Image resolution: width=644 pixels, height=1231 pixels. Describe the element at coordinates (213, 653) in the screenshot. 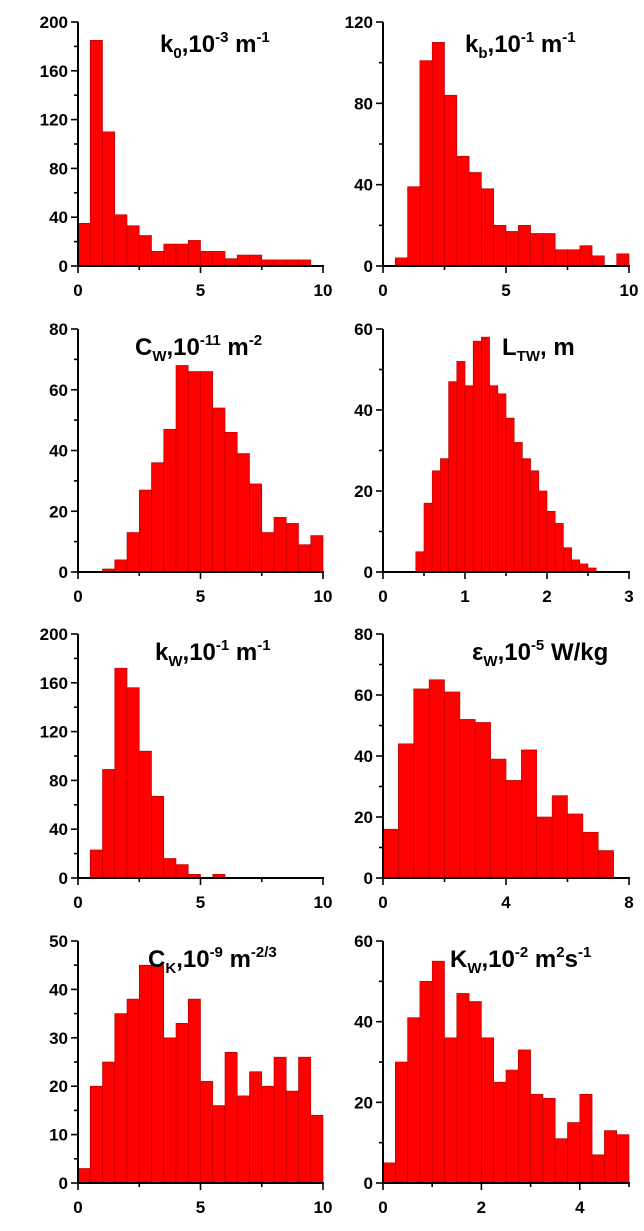

I see `panel-title: kW,10-1 m-1` at that location.